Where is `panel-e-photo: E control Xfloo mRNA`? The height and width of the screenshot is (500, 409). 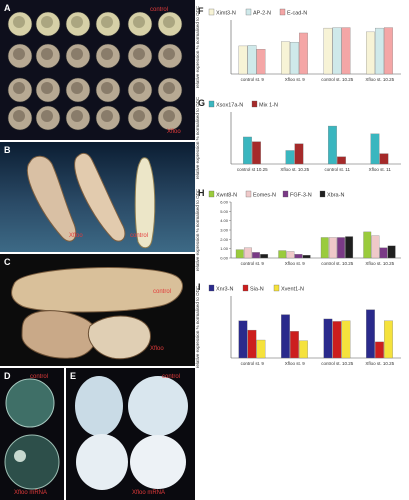
panel-e-photo: E control Xfloo mRNA is located at coordinates (130, 434).